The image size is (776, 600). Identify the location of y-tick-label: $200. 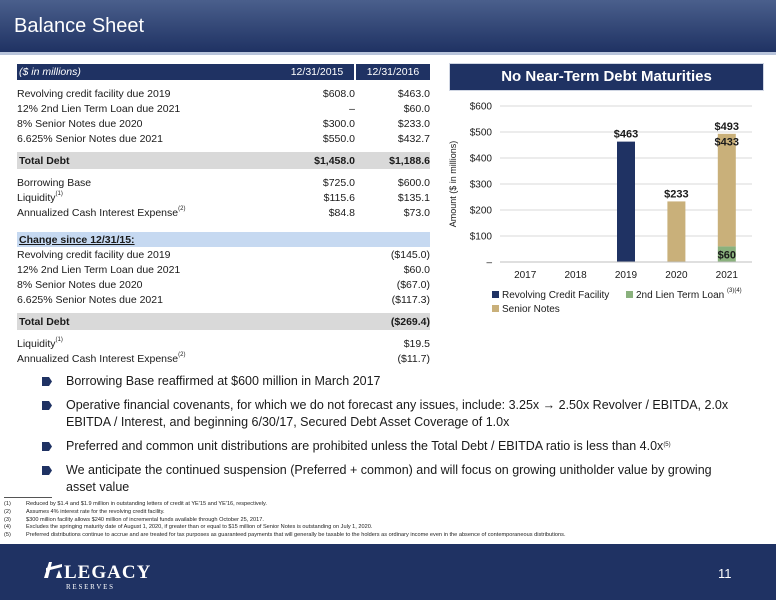
(481, 211).